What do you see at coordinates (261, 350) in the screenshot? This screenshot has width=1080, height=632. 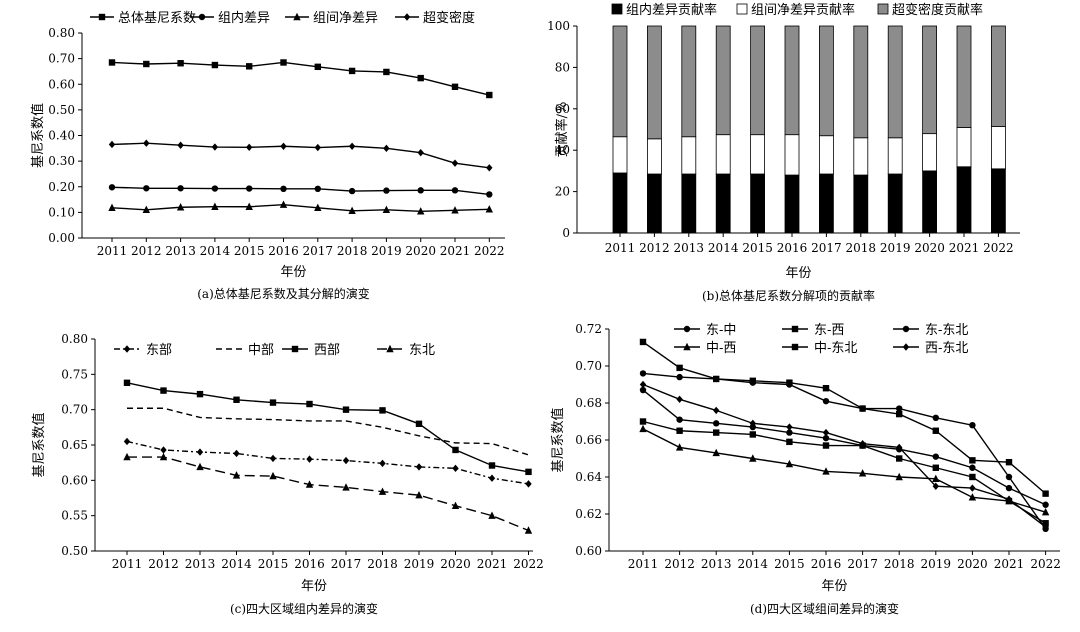 I see `legend-label: 中部` at bounding box center [261, 350].